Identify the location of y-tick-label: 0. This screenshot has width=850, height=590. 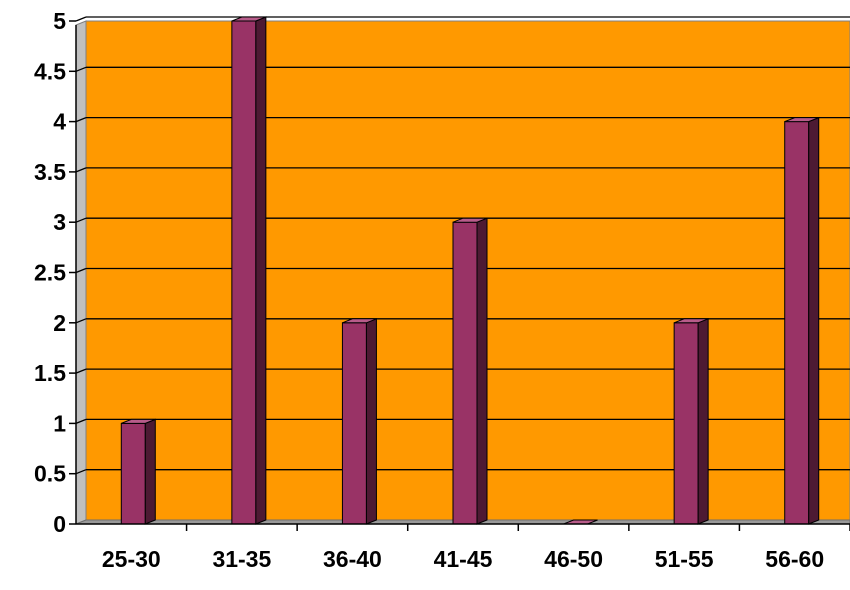
(59, 524).